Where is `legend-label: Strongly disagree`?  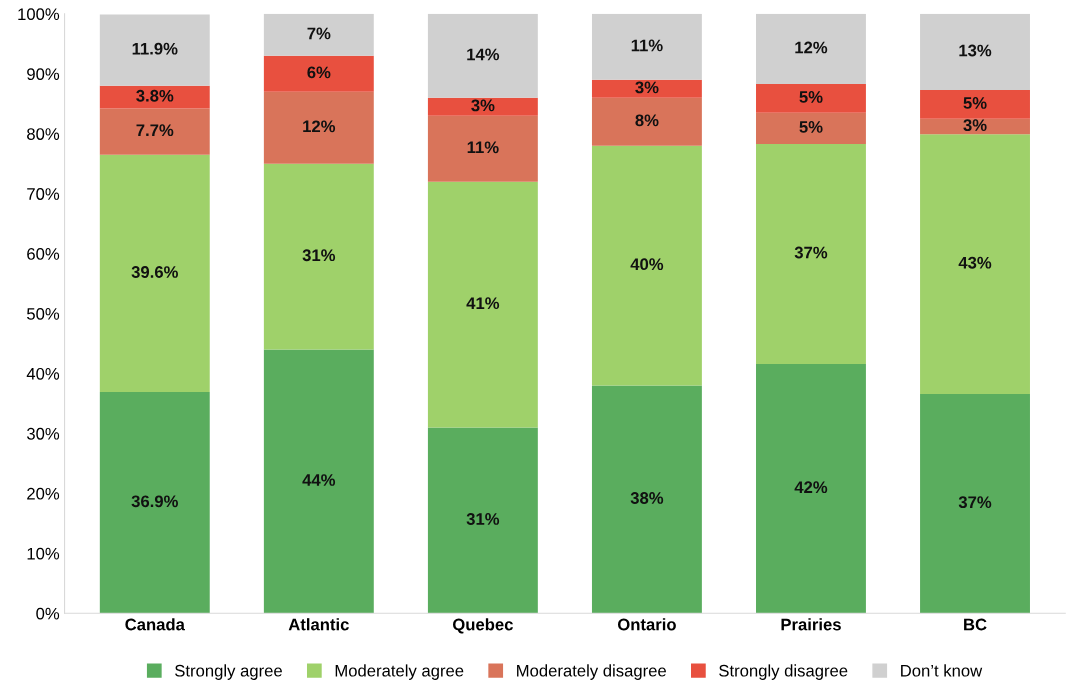 legend-label: Strongly disagree is located at coordinates (783, 672).